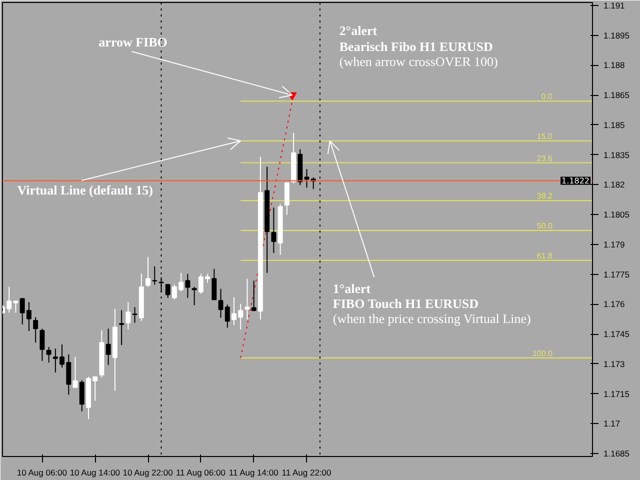  What do you see at coordinates (615, 363) in the screenshot?
I see `y-tick-label: 1.173` at bounding box center [615, 363].